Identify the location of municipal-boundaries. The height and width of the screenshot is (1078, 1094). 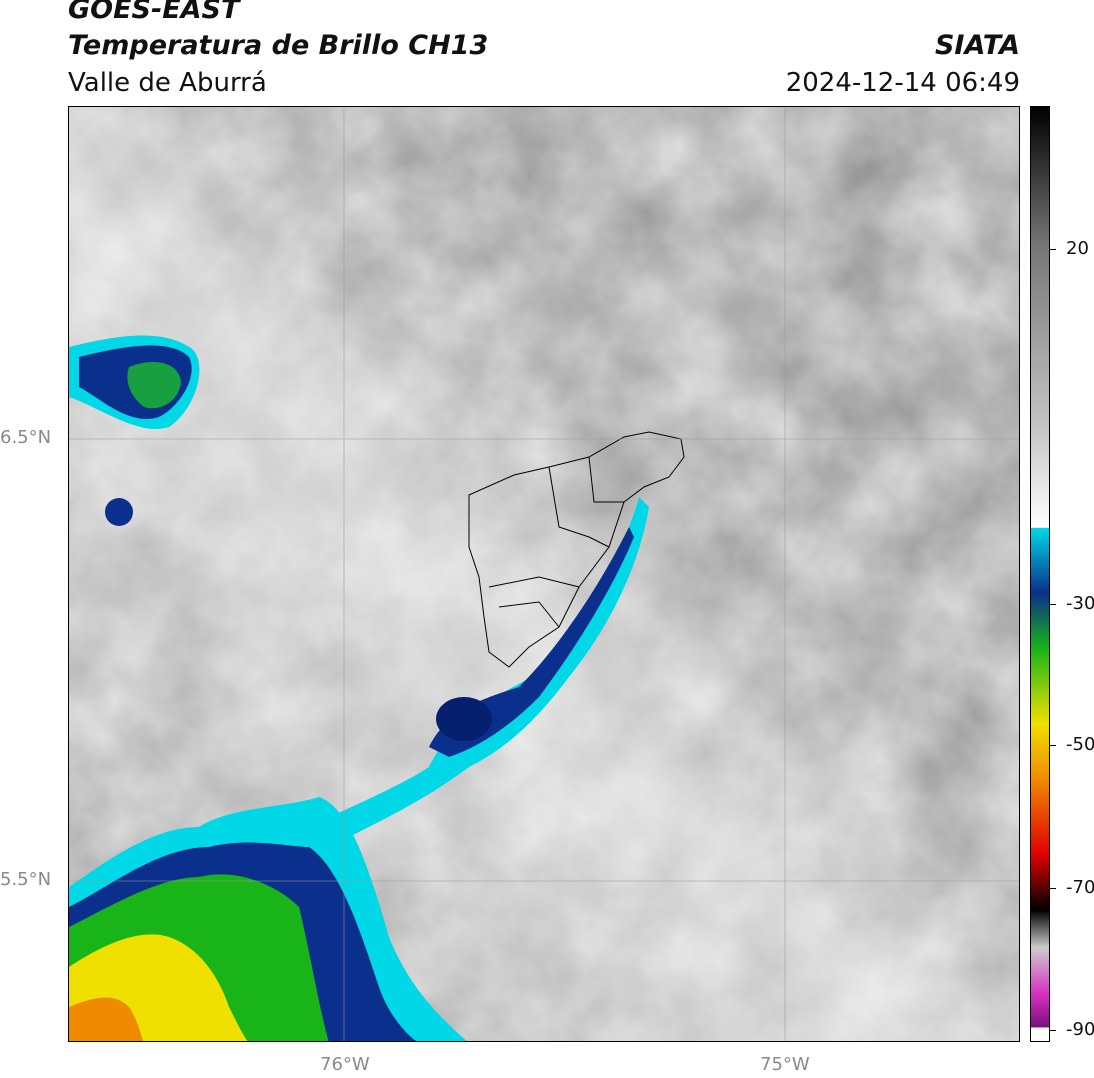
(576, 549).